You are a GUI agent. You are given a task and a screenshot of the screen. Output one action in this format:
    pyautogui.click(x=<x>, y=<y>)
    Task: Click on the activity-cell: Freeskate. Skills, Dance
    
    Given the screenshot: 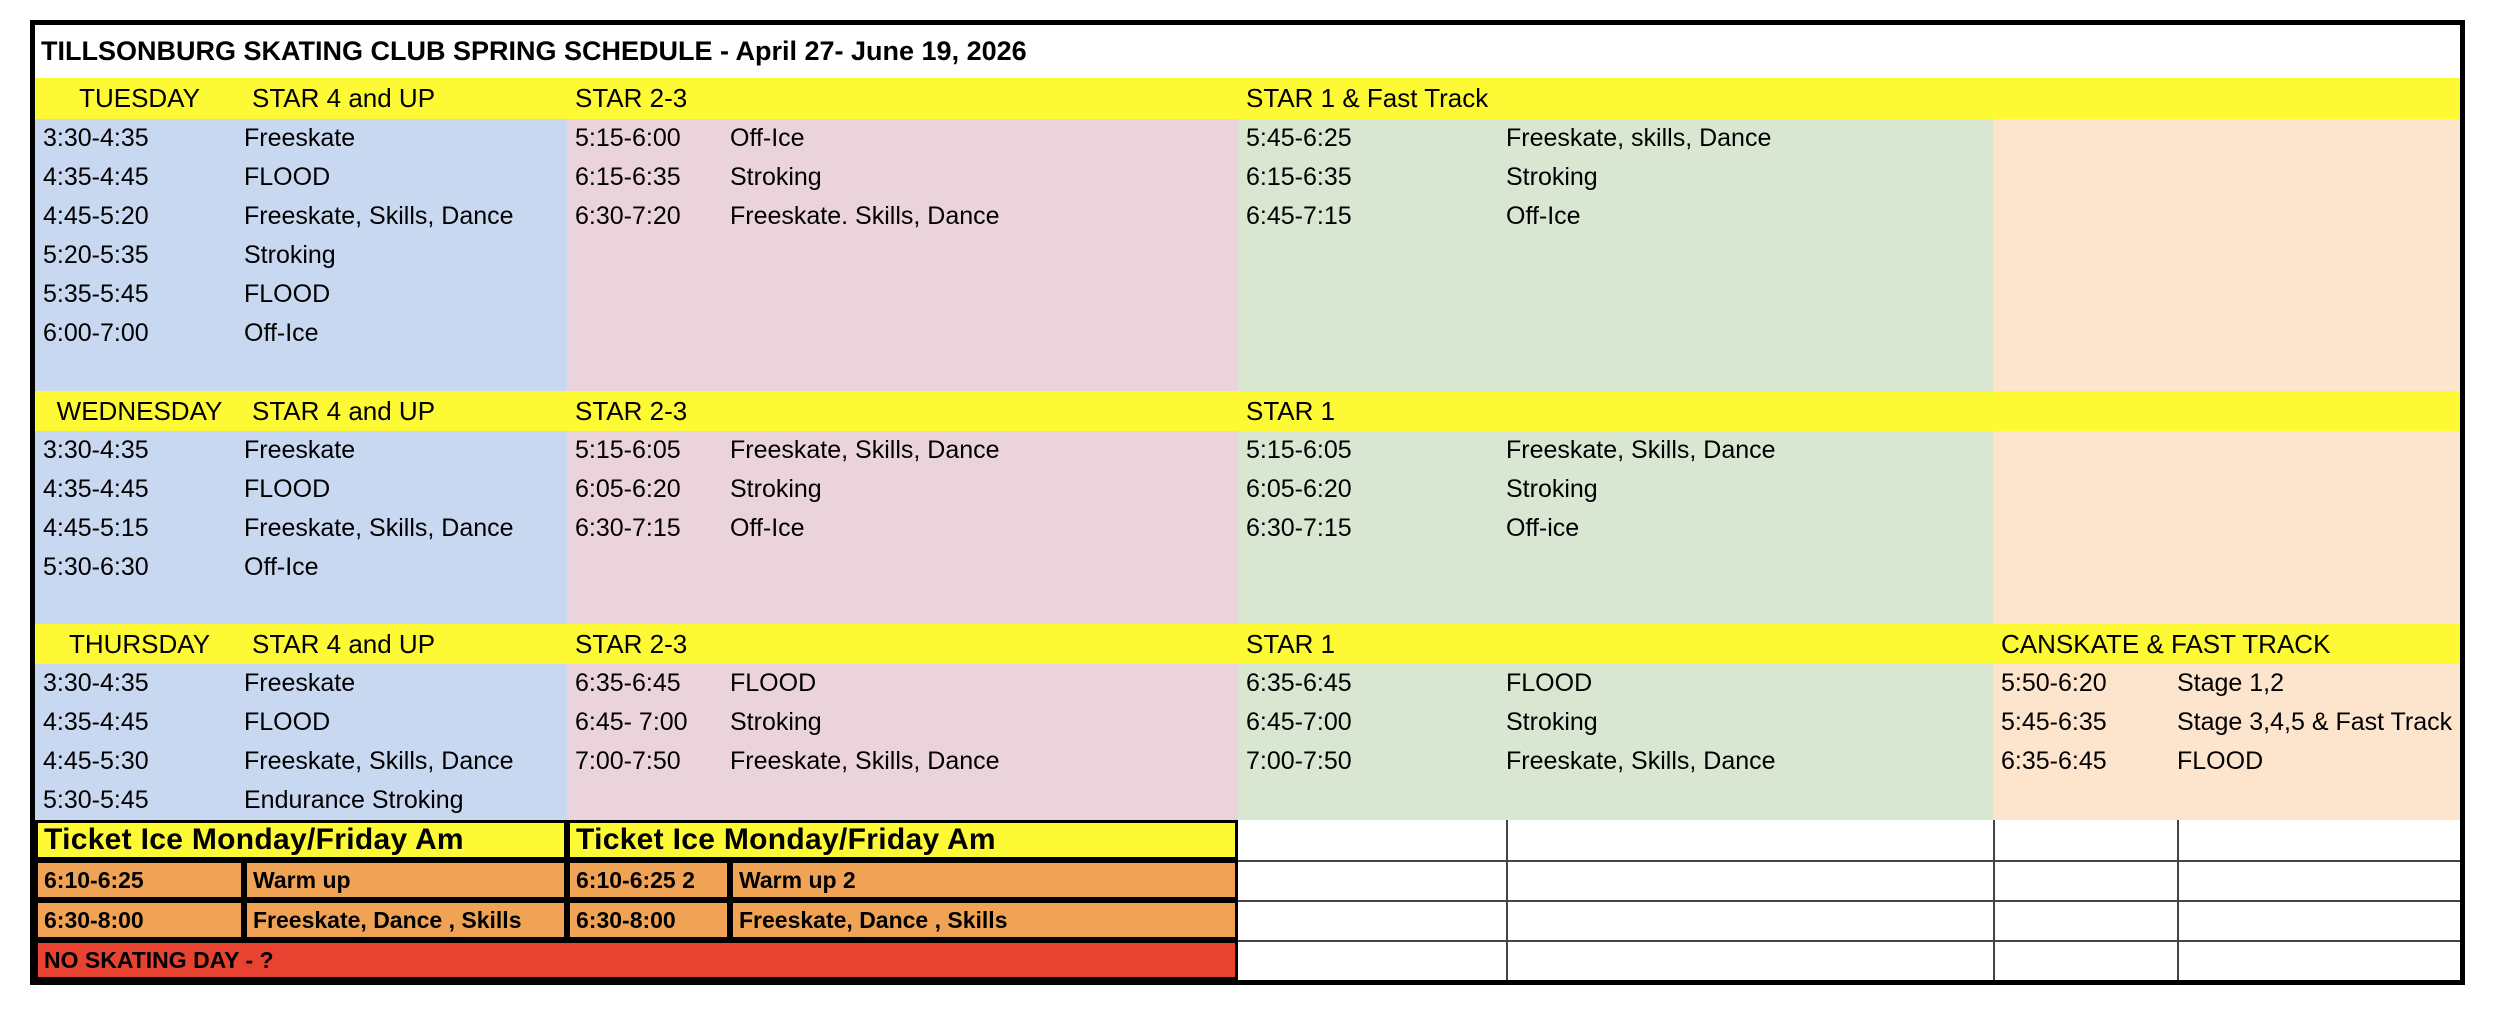 What is the action you would take?
    pyautogui.click(x=865, y=216)
    